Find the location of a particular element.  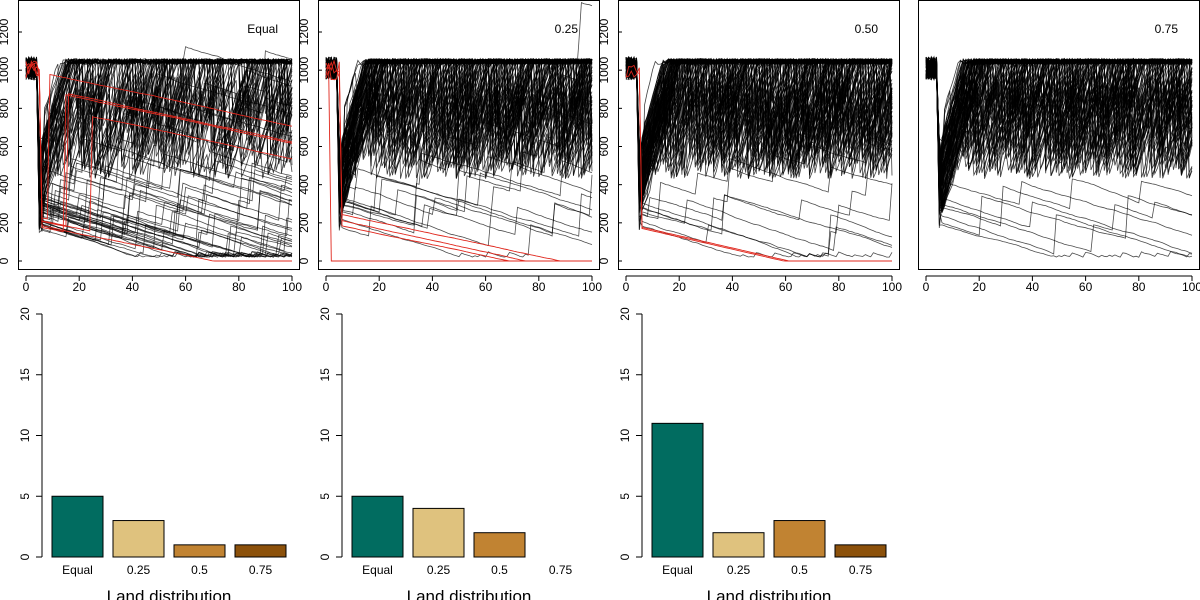

bar-category-label: 0.25 is located at coordinates (739, 570).